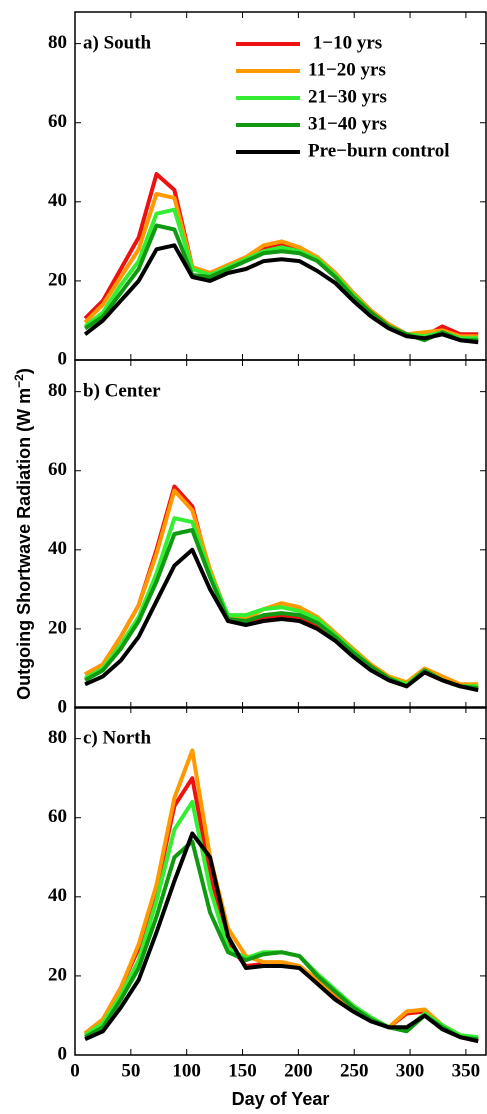 The image size is (487, 1114). I want to click on x-tick-label: 0, so click(75, 1070).